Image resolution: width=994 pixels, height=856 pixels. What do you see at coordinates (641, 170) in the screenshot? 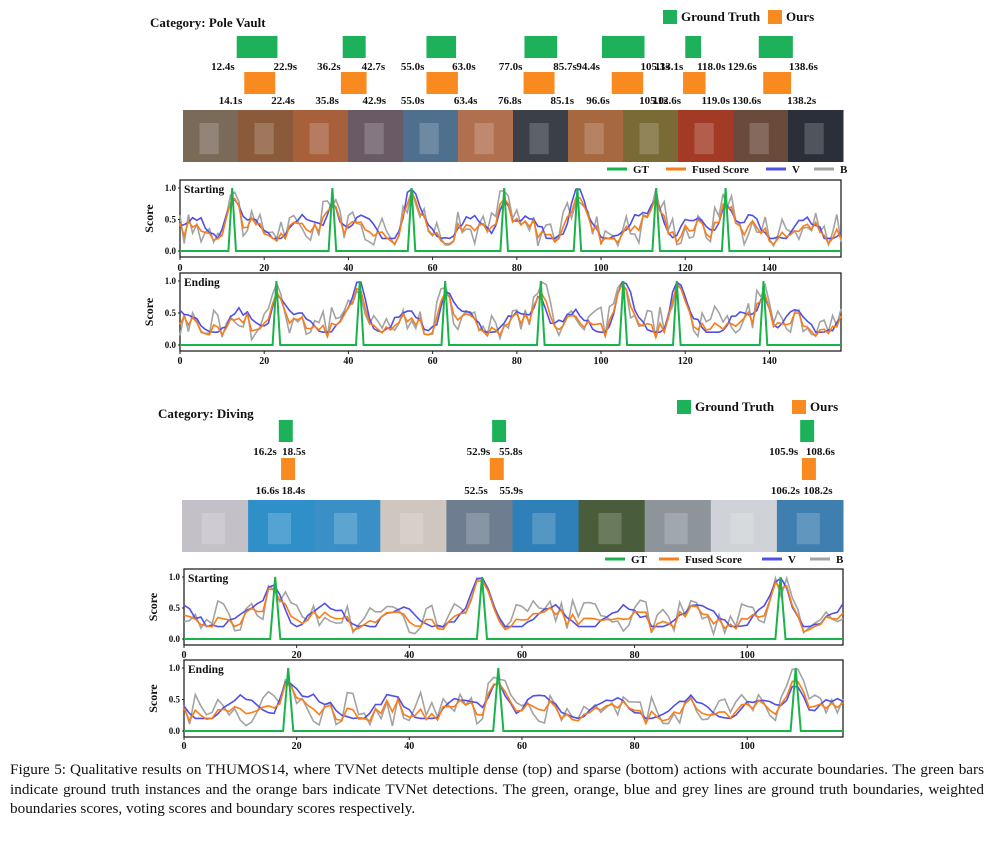
I see `legend-gt-label: GT` at bounding box center [641, 170].